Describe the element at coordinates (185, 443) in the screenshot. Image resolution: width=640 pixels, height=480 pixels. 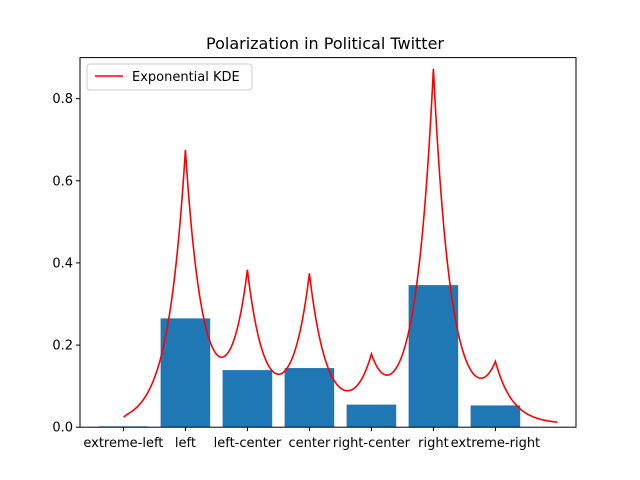
I see `x-tick-label-left: left` at that location.